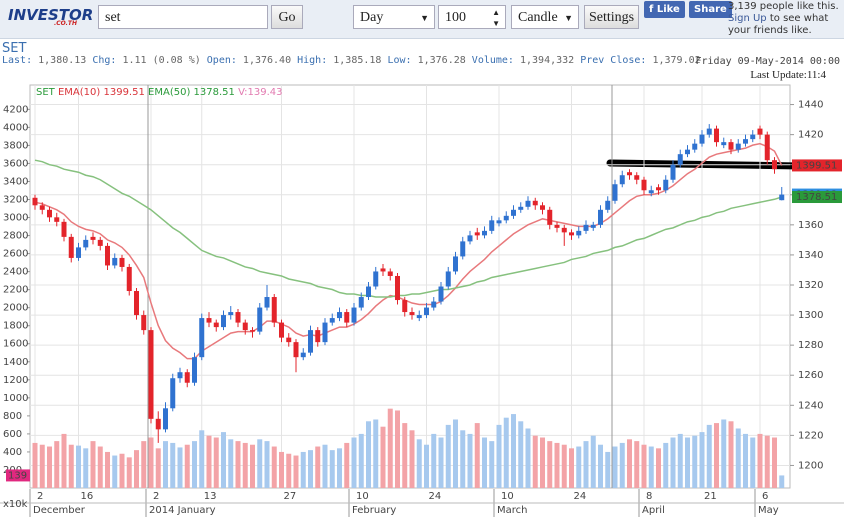  Describe the element at coordinates (810, 135) in the screenshot. I see `y-tick-label: 1420` at that location.